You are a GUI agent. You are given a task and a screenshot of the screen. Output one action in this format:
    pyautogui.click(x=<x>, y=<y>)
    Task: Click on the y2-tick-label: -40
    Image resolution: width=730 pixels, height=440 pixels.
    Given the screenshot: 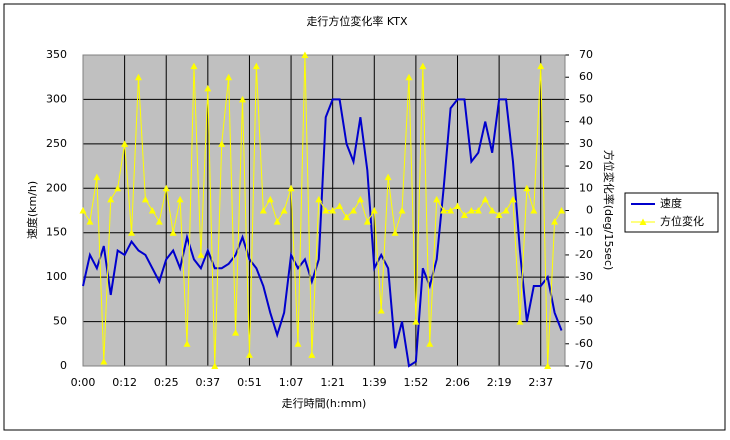 What is the action you would take?
    pyautogui.click(x=584, y=298)
    